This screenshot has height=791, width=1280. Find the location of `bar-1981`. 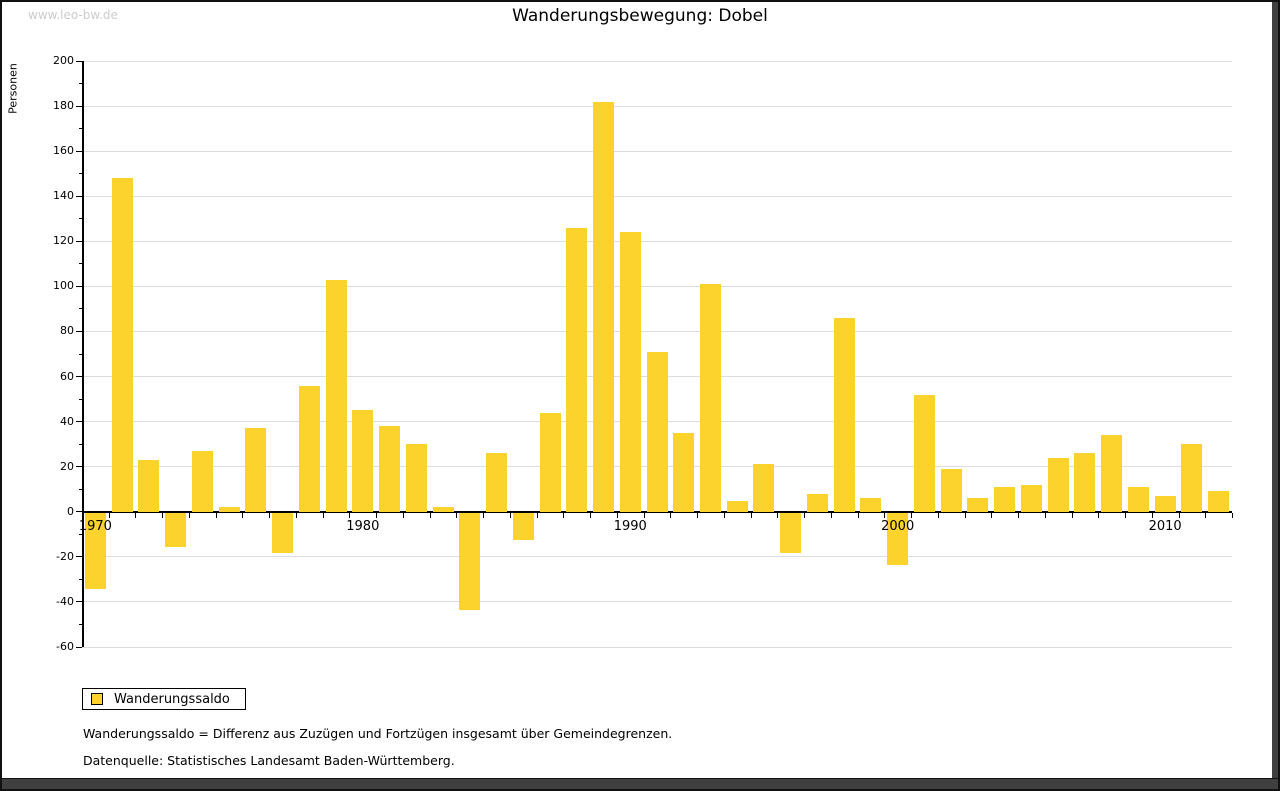

bar-1981 is located at coordinates (390, 469).